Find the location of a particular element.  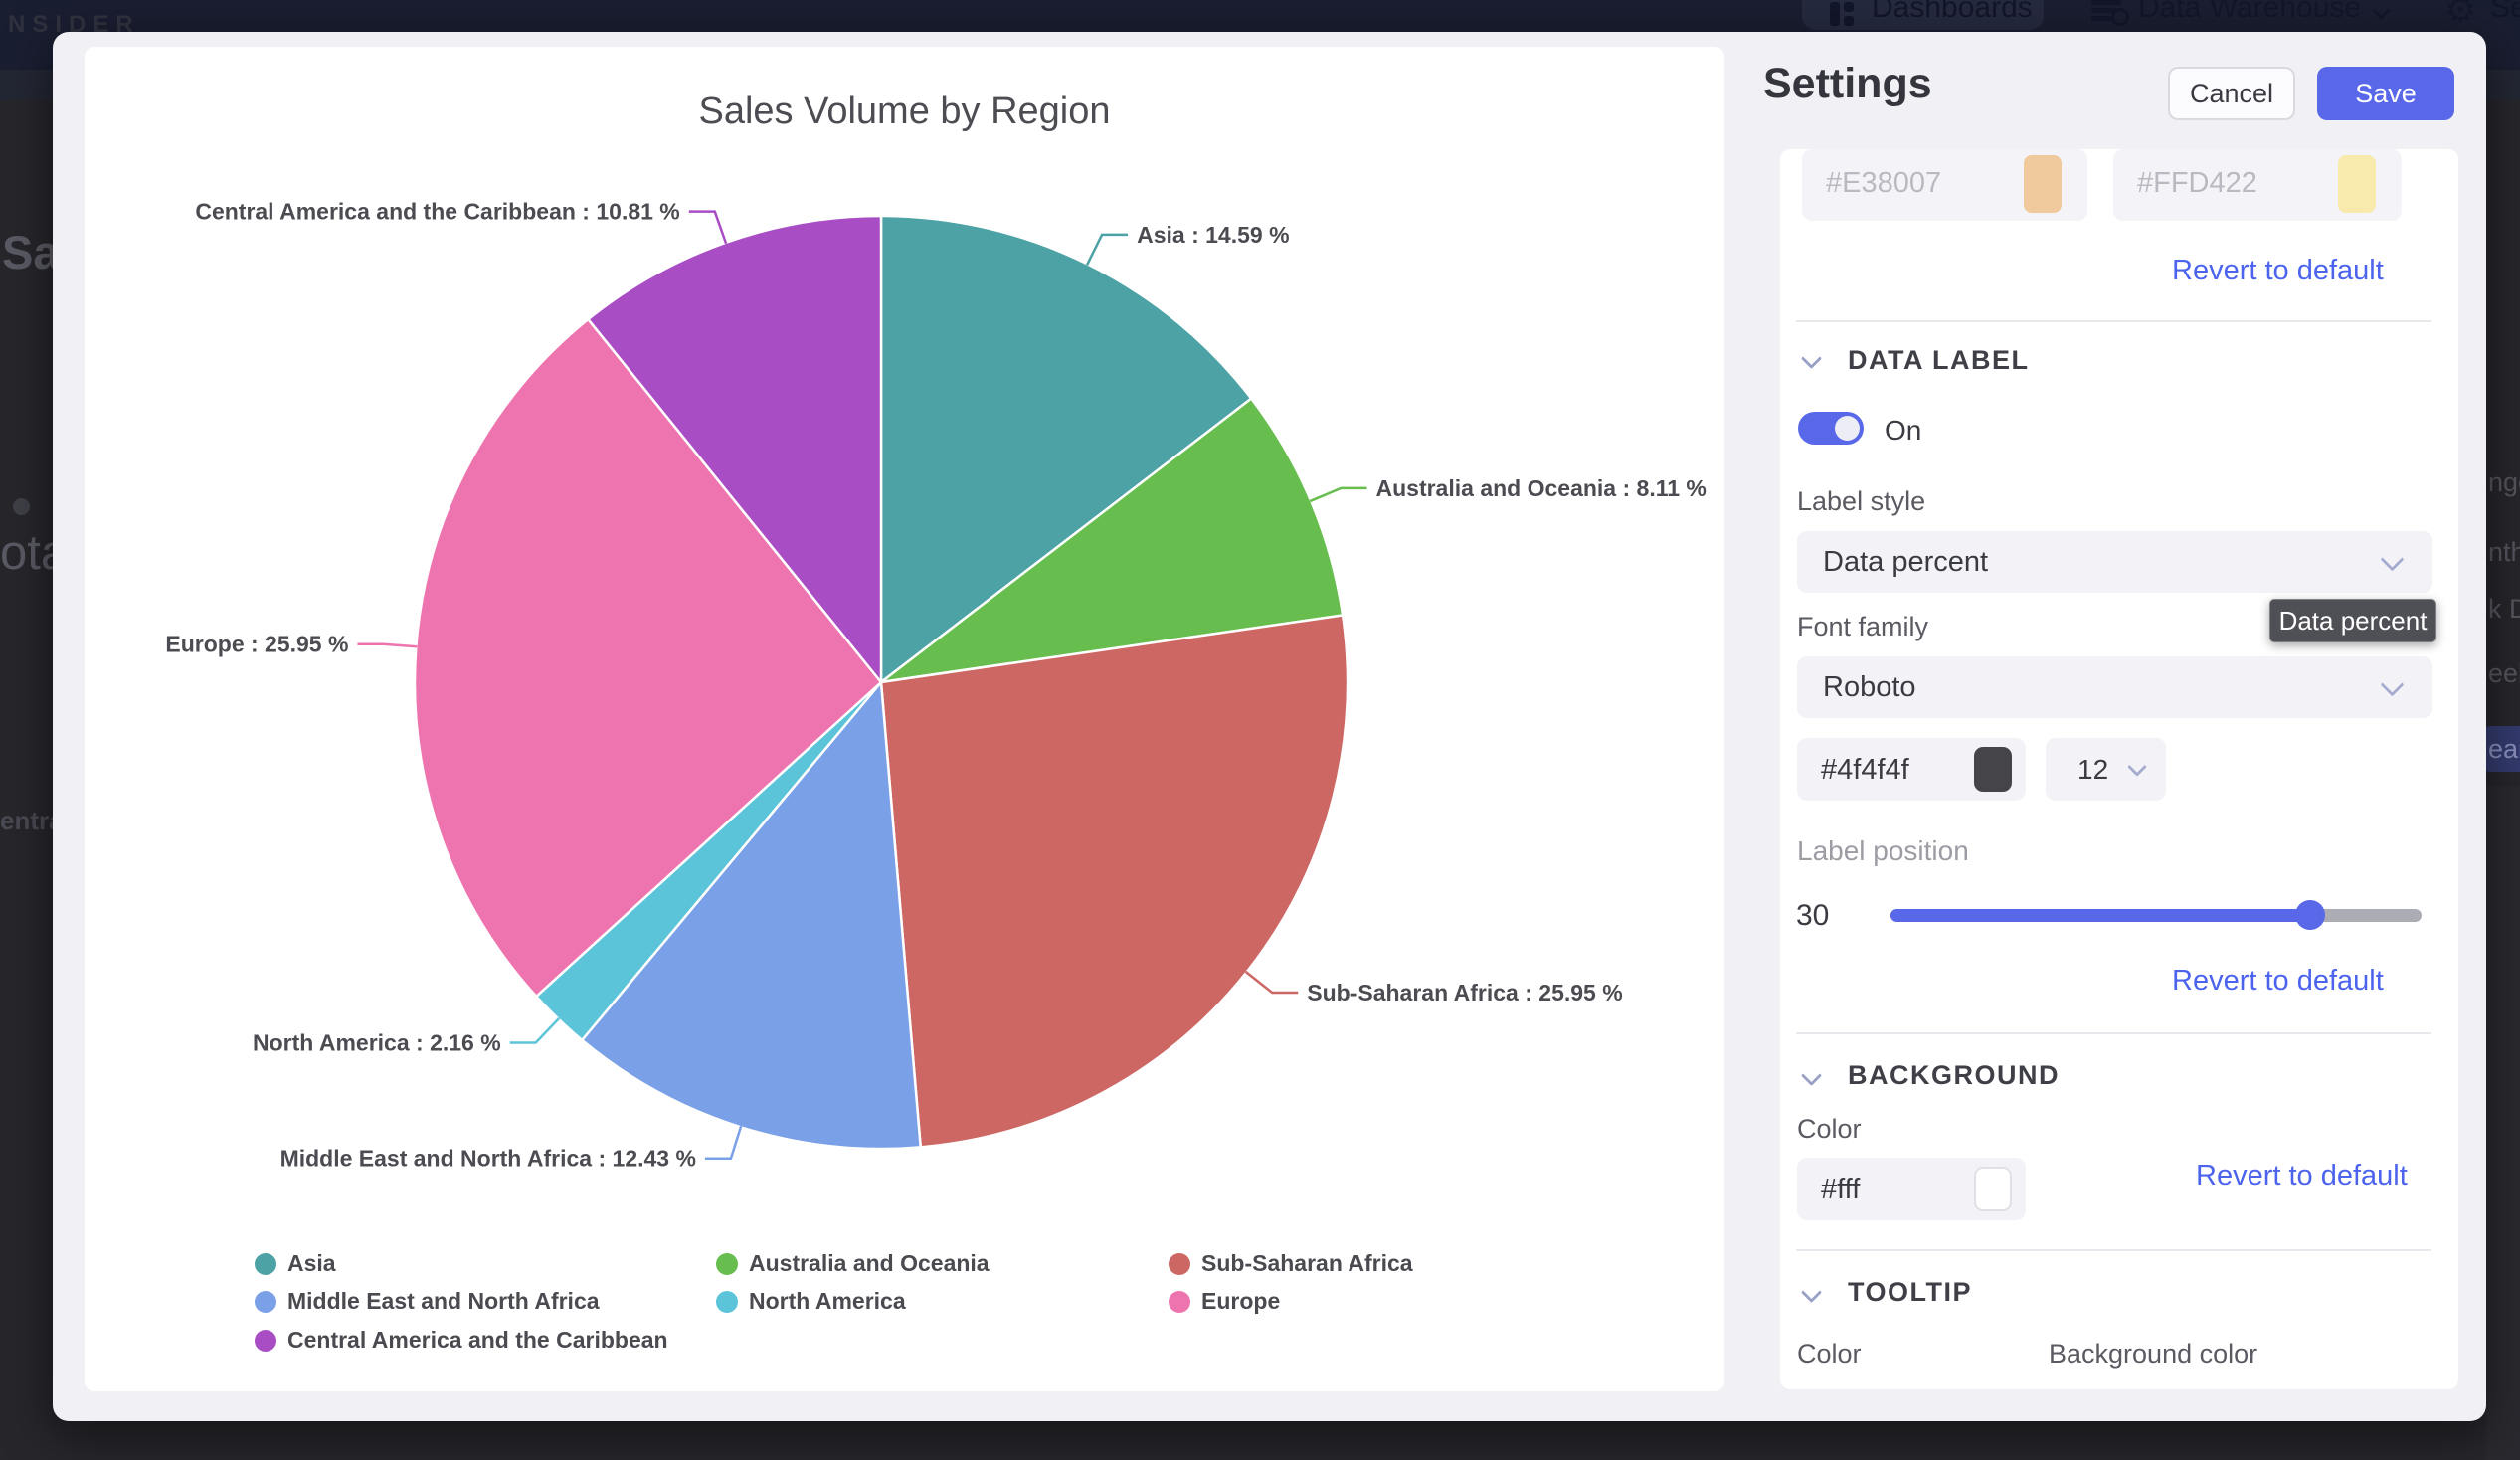

legend-item: Europe is located at coordinates (1224, 1301).